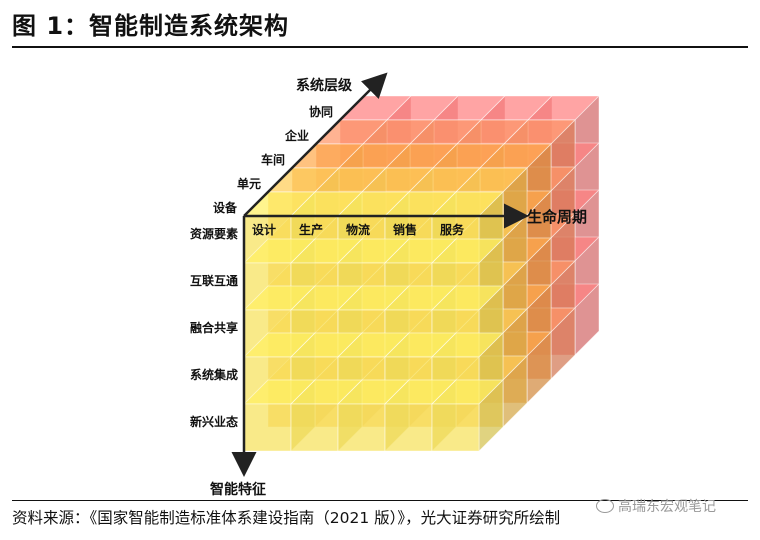 The width and height of the screenshot is (760, 540). Describe the element at coordinates (667, 507) in the screenshot. I see `watermark-text: 高瑞东宏观笔记` at that location.